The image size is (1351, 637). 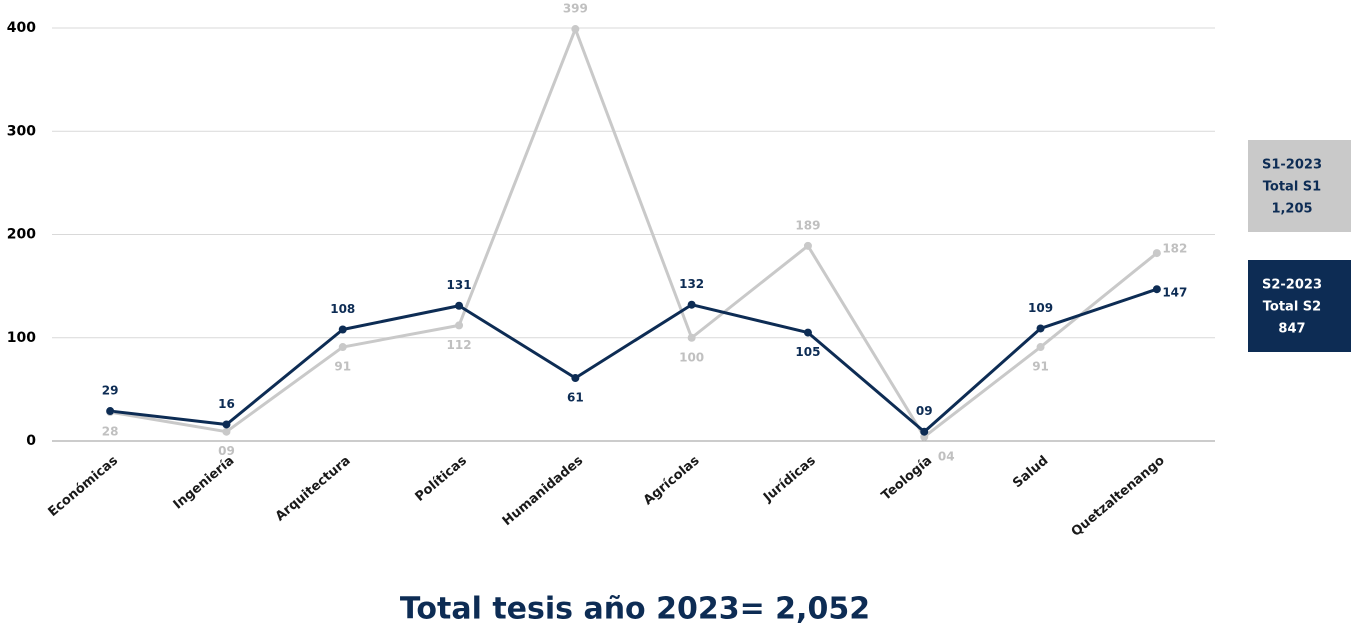 What do you see at coordinates (21, 235) in the screenshot?
I see `y-tick-label: 200` at bounding box center [21, 235].